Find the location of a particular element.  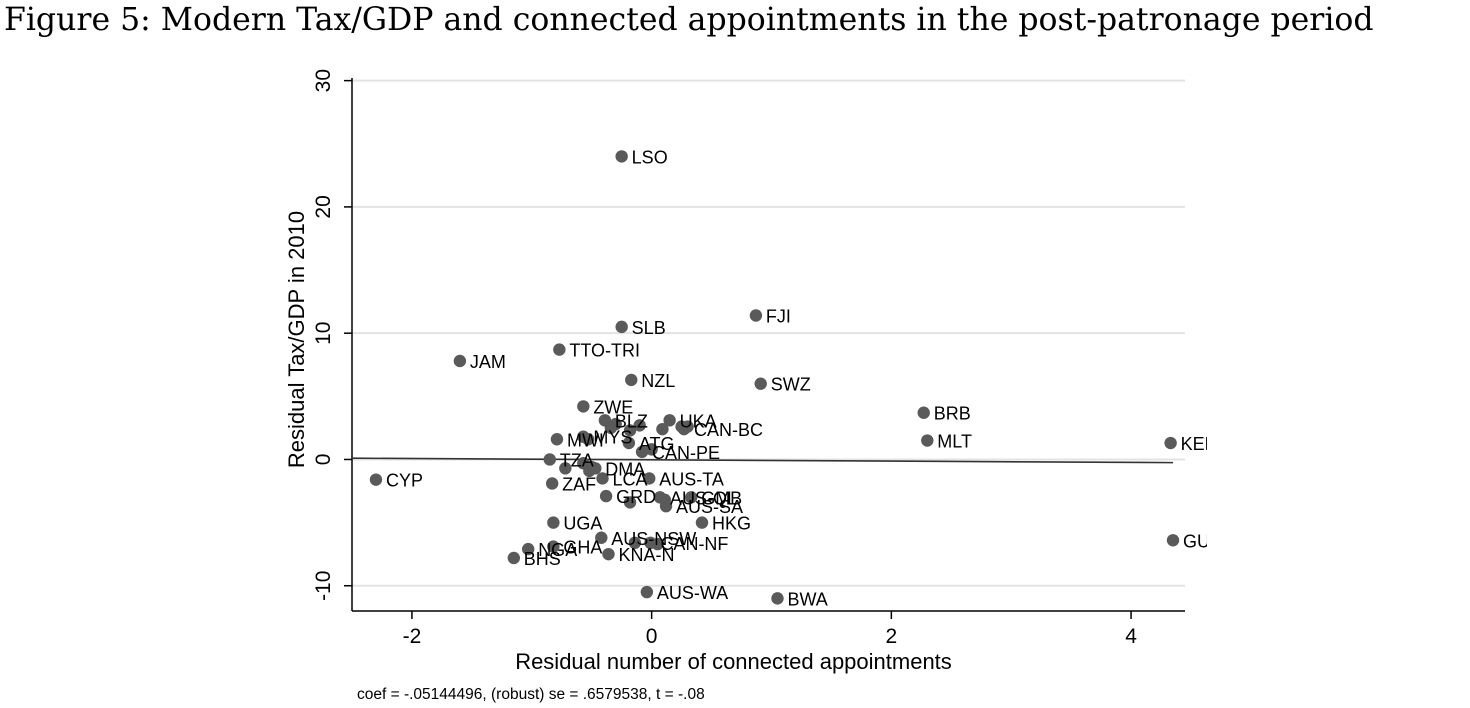

data-point-uka is located at coordinates (669, 420).